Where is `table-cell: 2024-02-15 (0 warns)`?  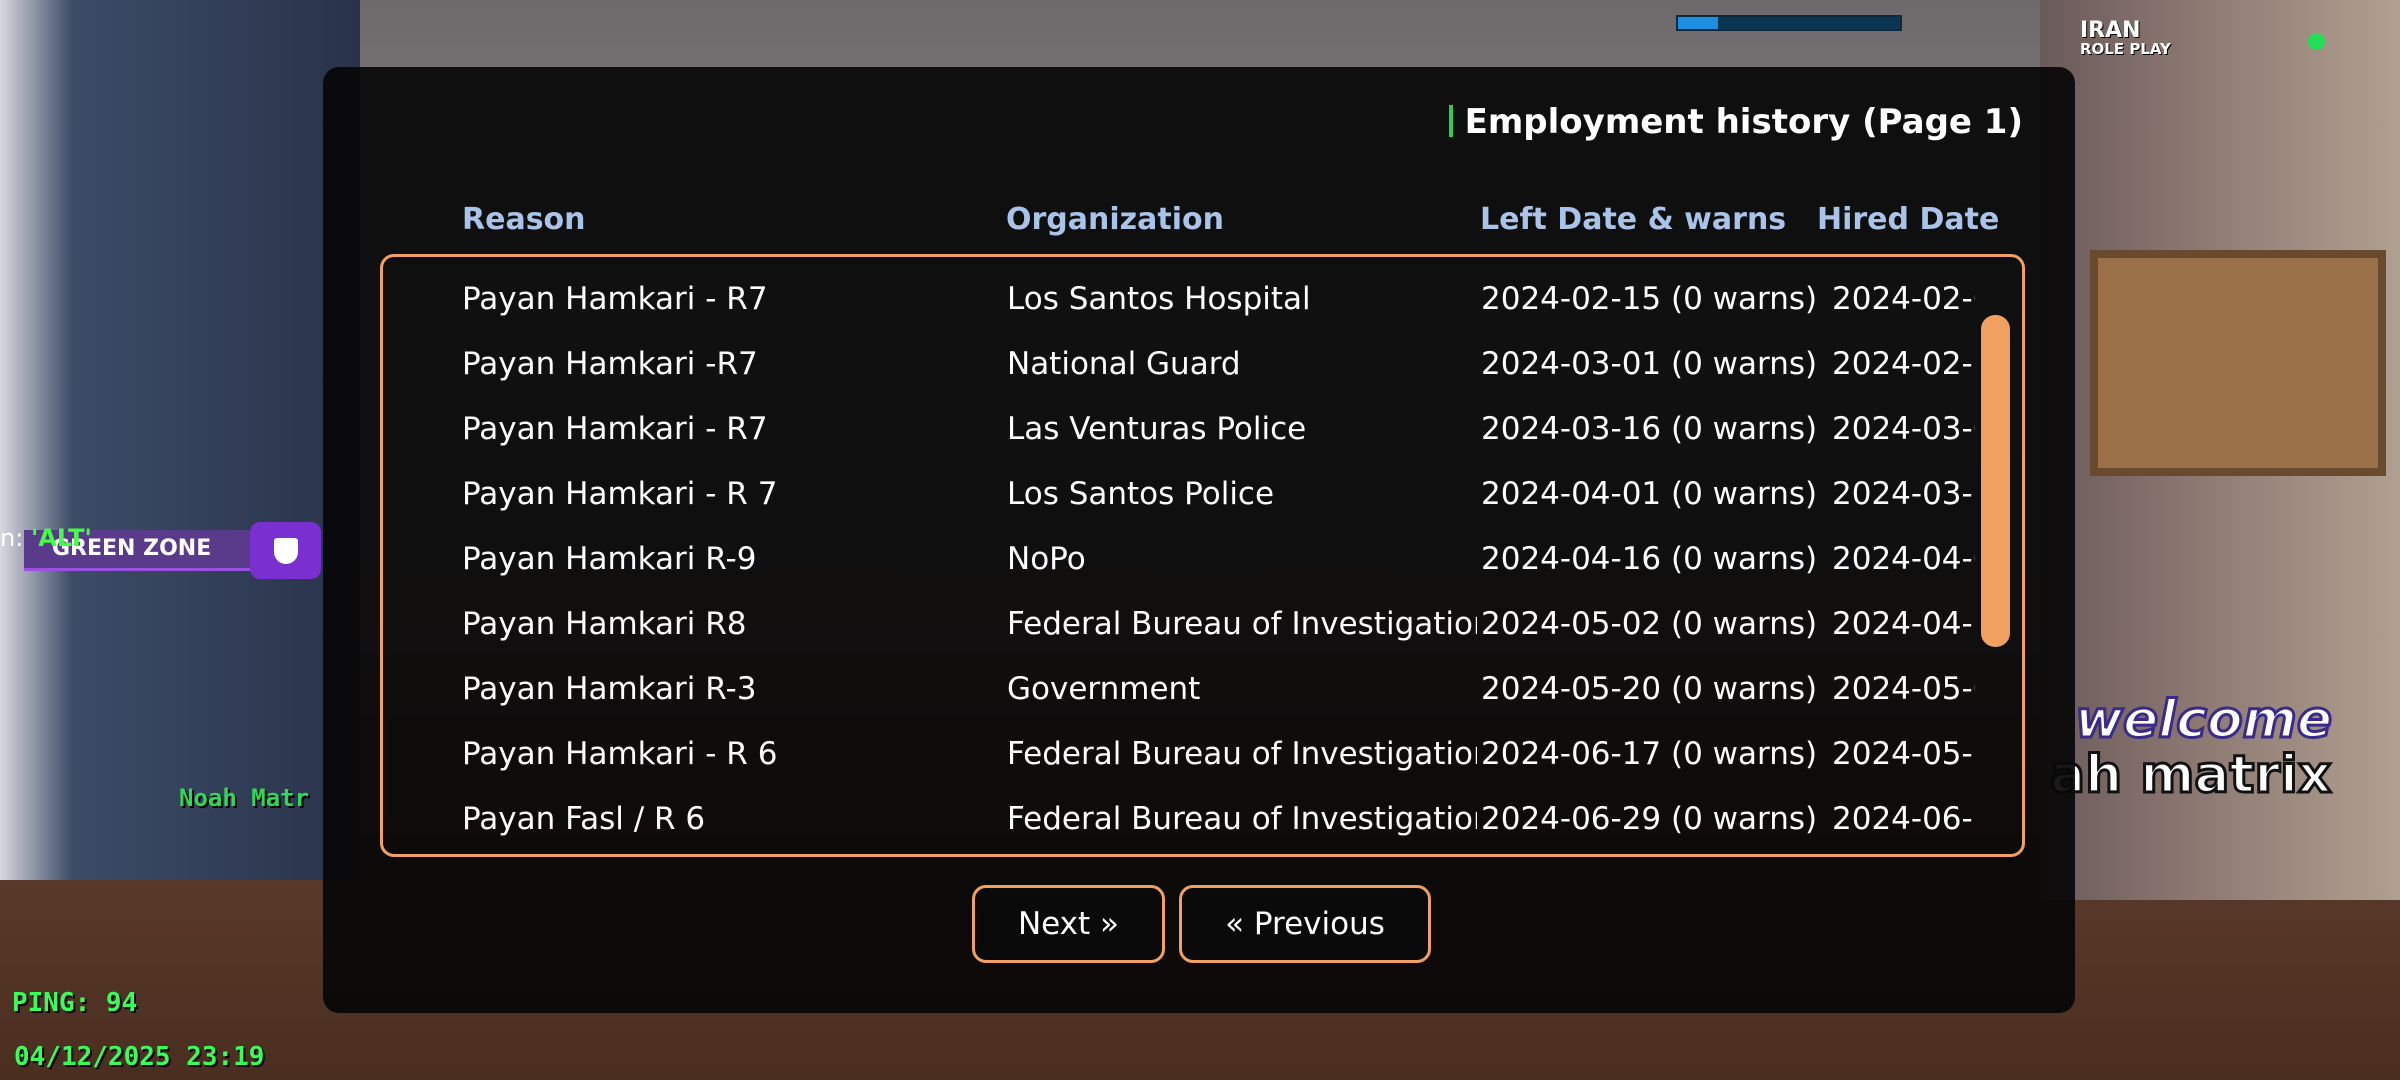
table-cell: 2024-02-15 (0 warns) is located at coordinates (1649, 299).